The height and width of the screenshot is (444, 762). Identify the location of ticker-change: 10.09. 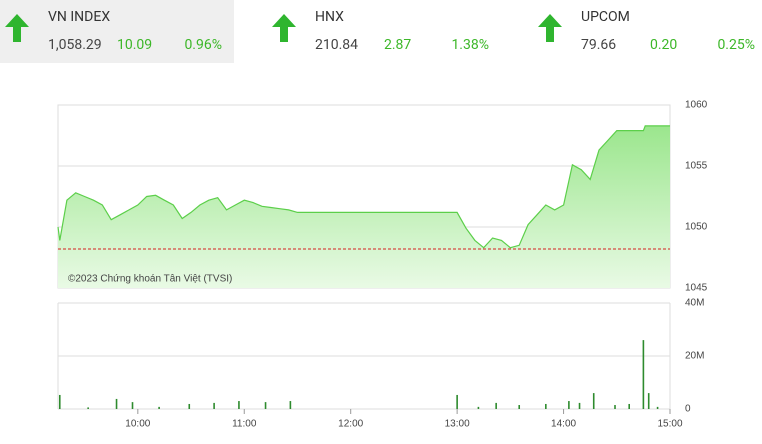
(135, 45).